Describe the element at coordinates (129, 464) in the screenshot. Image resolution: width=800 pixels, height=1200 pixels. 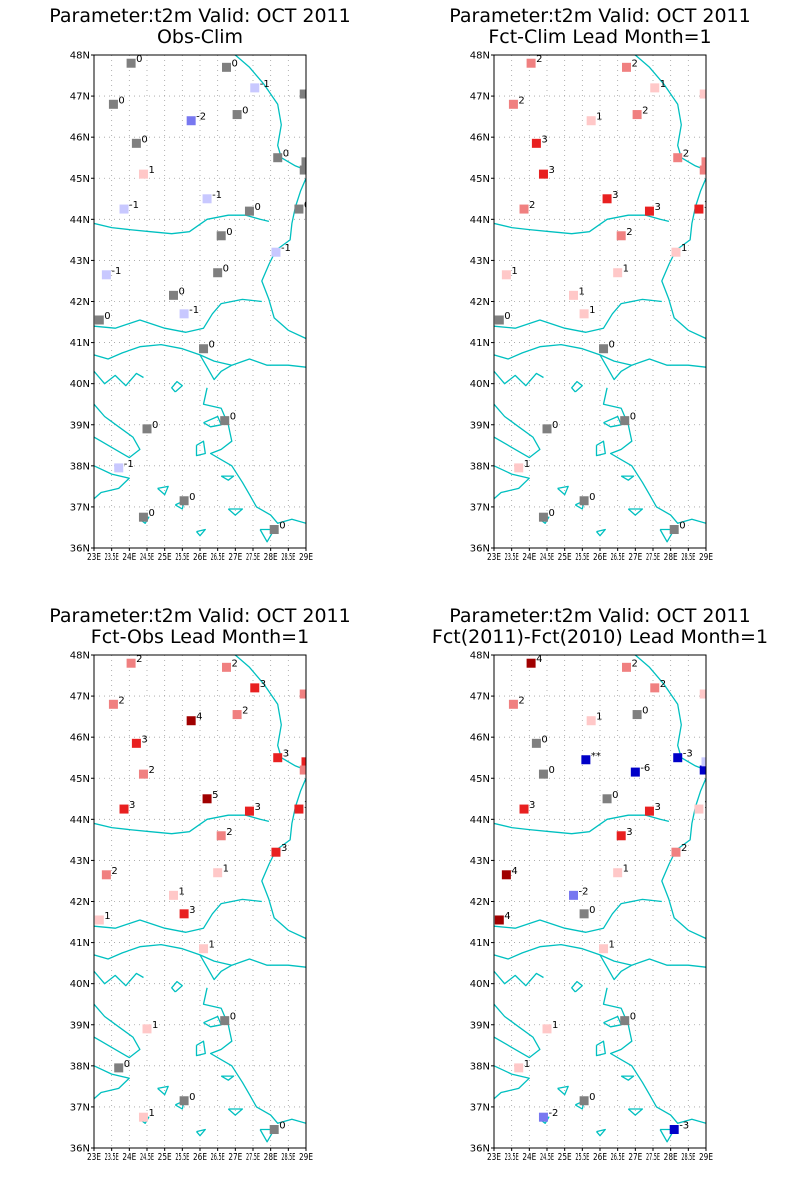
I see `station-label: -1` at that location.